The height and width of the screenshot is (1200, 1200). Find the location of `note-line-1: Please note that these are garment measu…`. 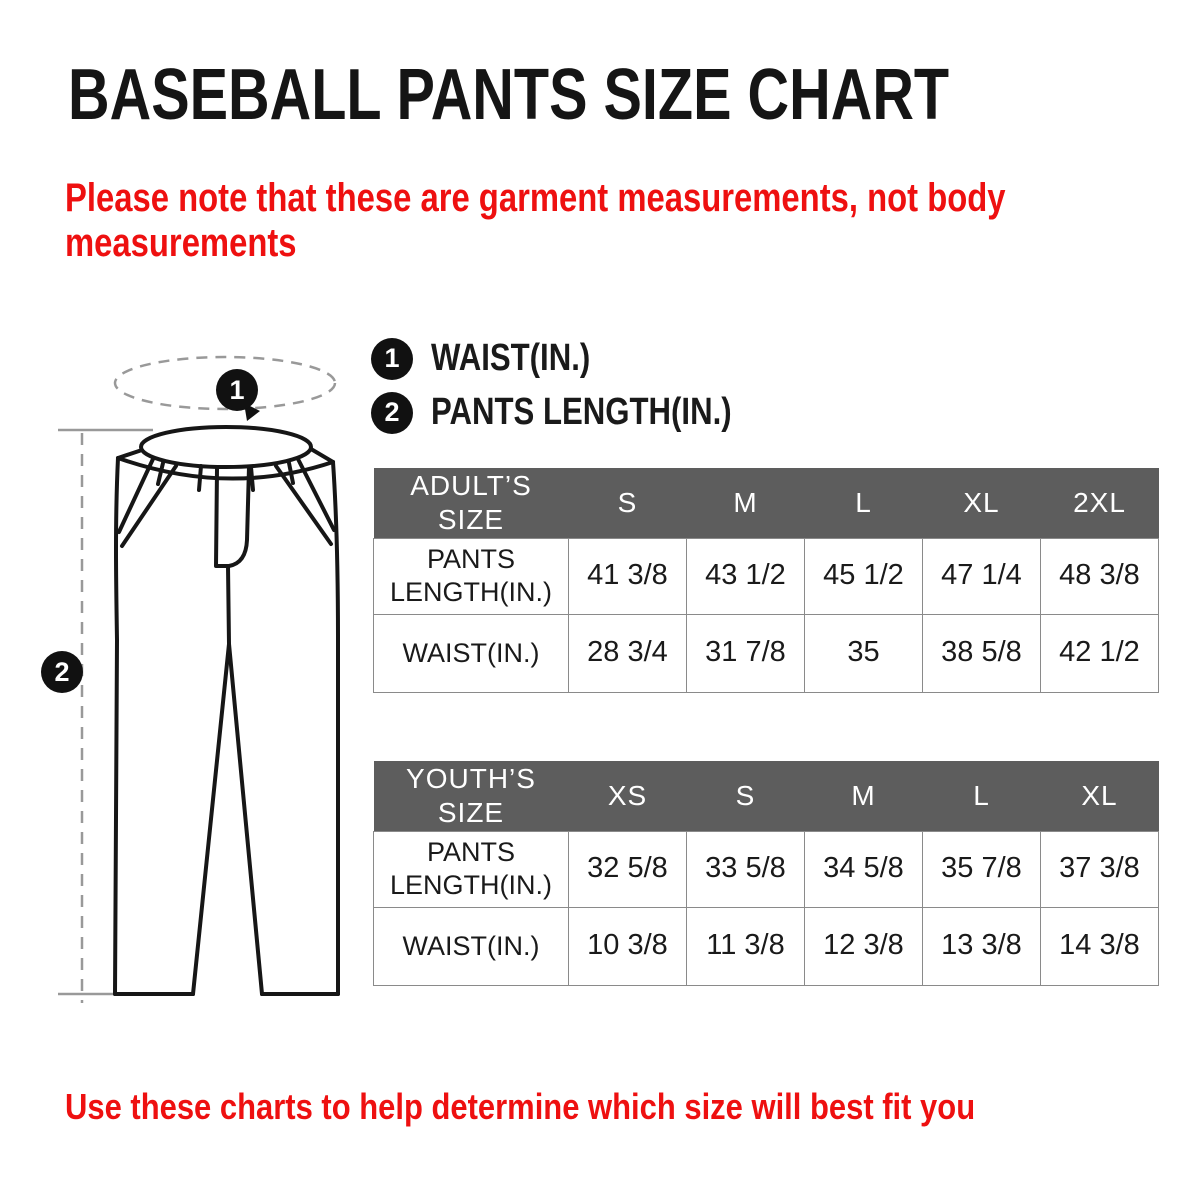

note-line-1: Please note that these are garment measu… is located at coordinates (535, 198).